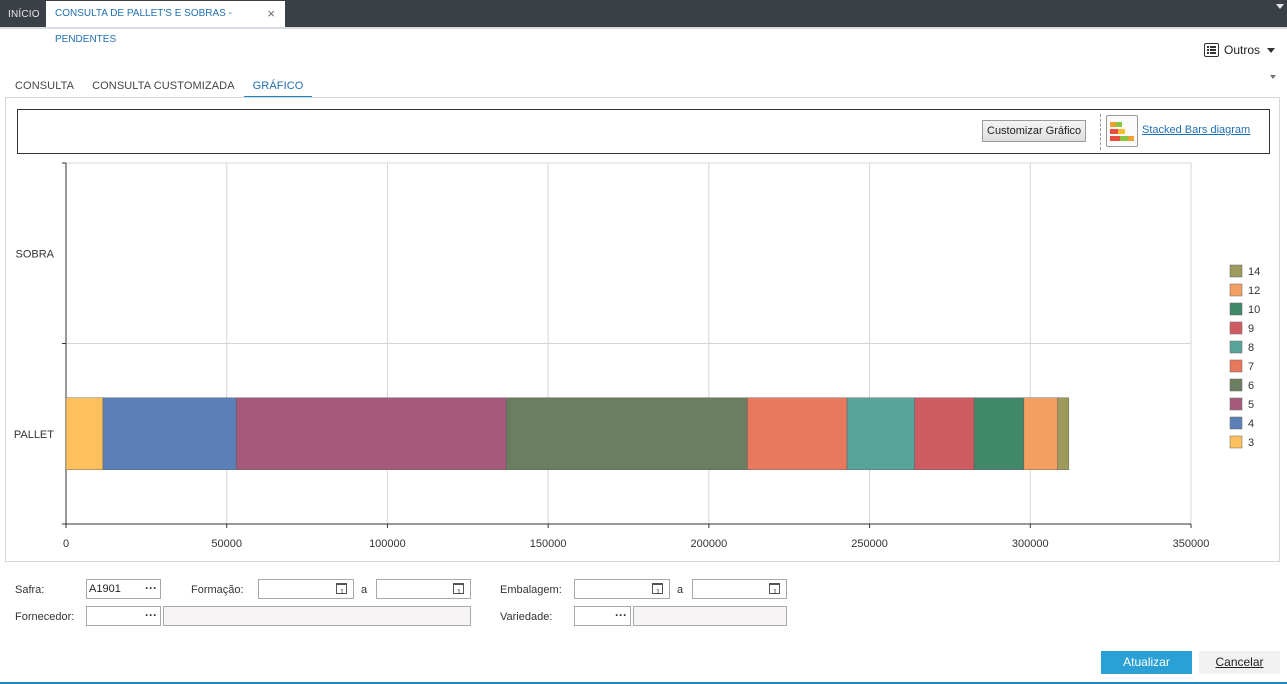 This screenshot has width=1287, height=684. I want to click on safra-input: A1901 ···, so click(123, 589).